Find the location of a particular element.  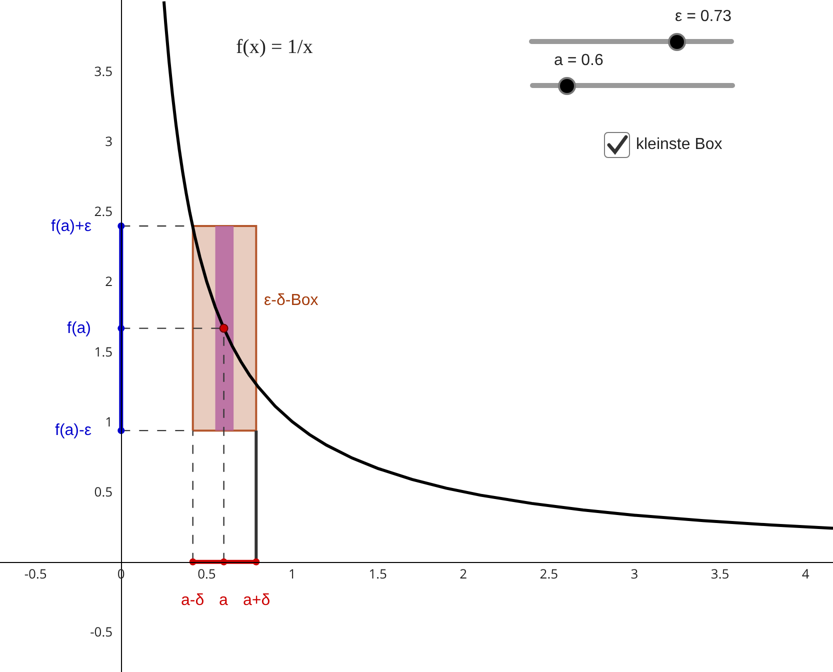

y-tick-label: 1 is located at coordinates (109, 421).